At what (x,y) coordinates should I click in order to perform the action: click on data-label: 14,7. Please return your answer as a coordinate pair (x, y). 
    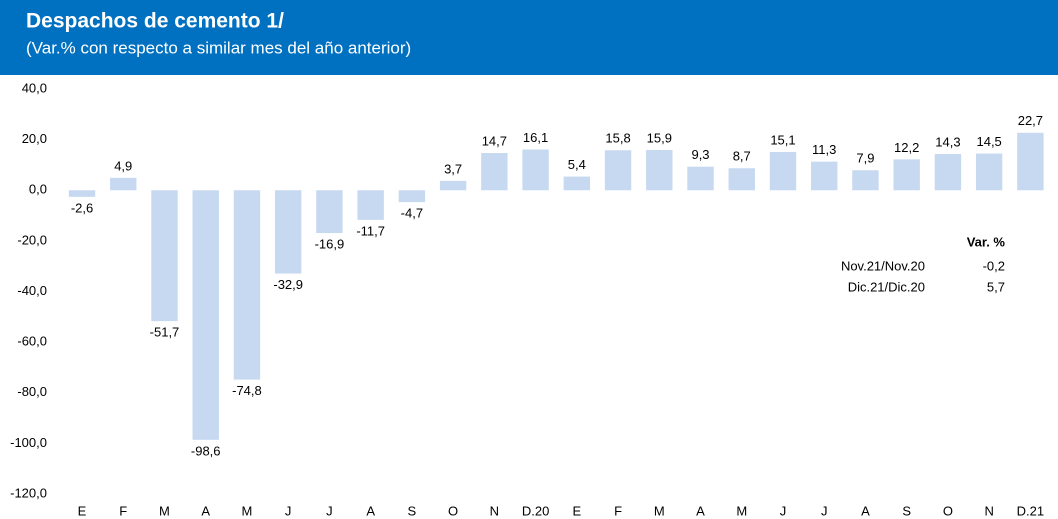
    Looking at the image, I should click on (494, 140).